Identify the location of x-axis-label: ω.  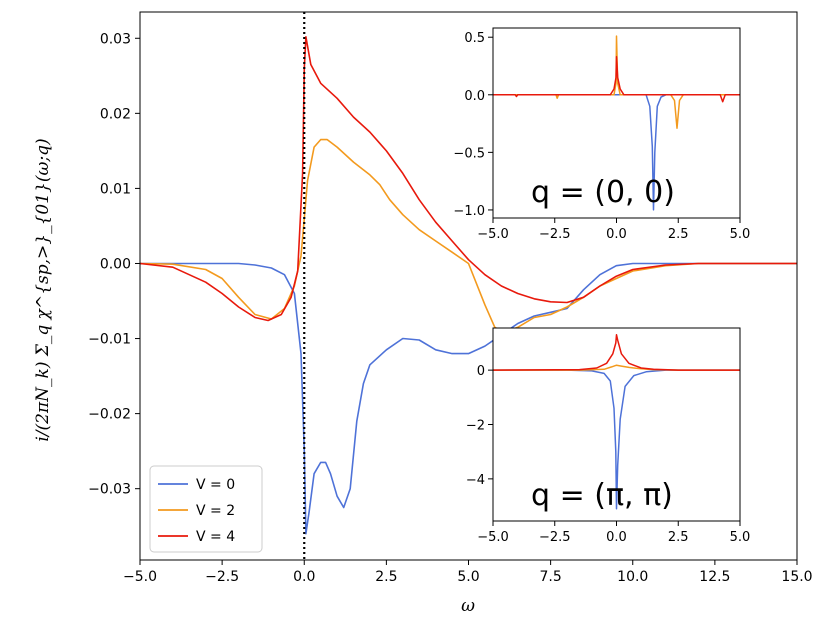
(468, 606).